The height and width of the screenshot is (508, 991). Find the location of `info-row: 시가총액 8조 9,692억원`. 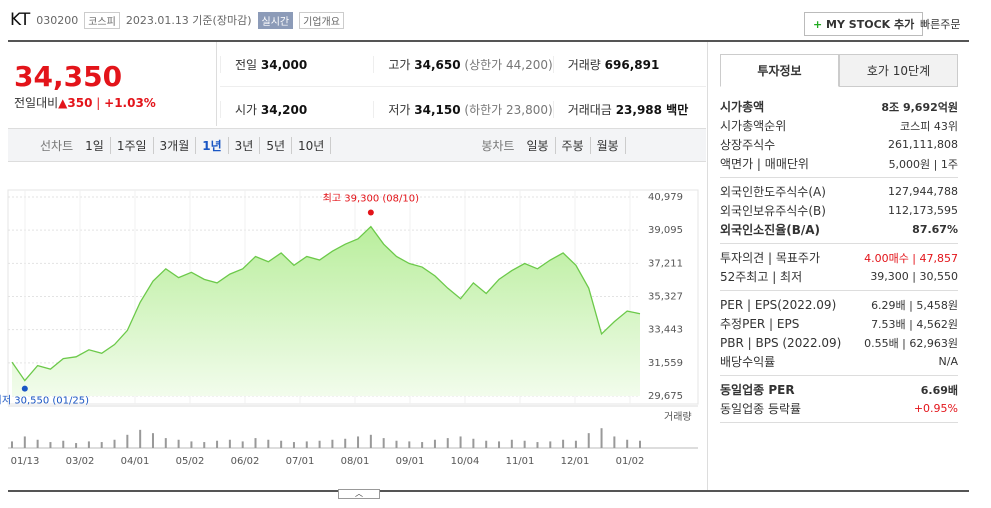

info-row: 시가총액 8조 9,692억원 is located at coordinates (839, 106).